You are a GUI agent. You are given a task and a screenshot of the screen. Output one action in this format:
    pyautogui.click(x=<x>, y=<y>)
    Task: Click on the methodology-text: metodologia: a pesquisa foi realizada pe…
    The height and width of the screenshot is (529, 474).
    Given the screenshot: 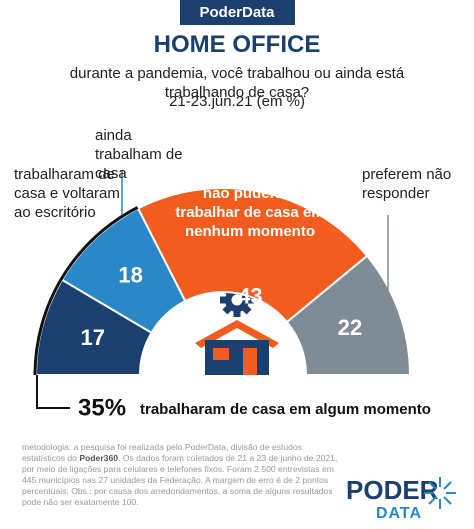 What is the action you would take?
    pyautogui.click(x=162, y=452)
    